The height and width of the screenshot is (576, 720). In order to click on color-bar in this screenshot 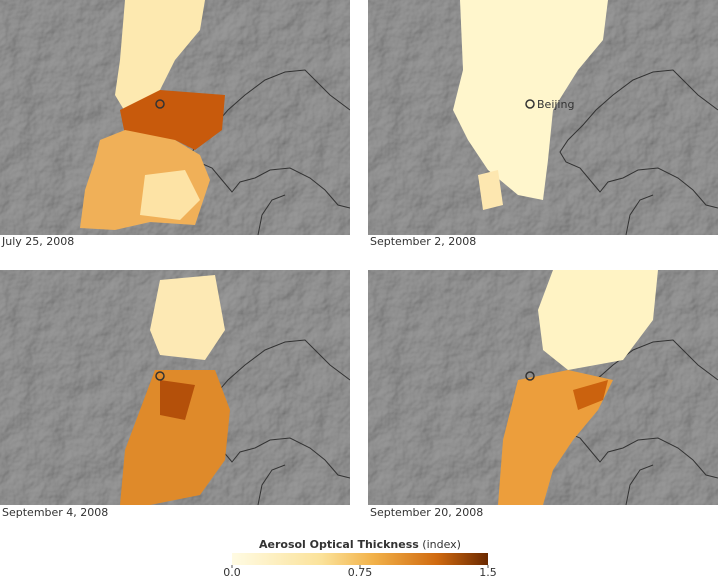, I will do `click(360, 559)`.